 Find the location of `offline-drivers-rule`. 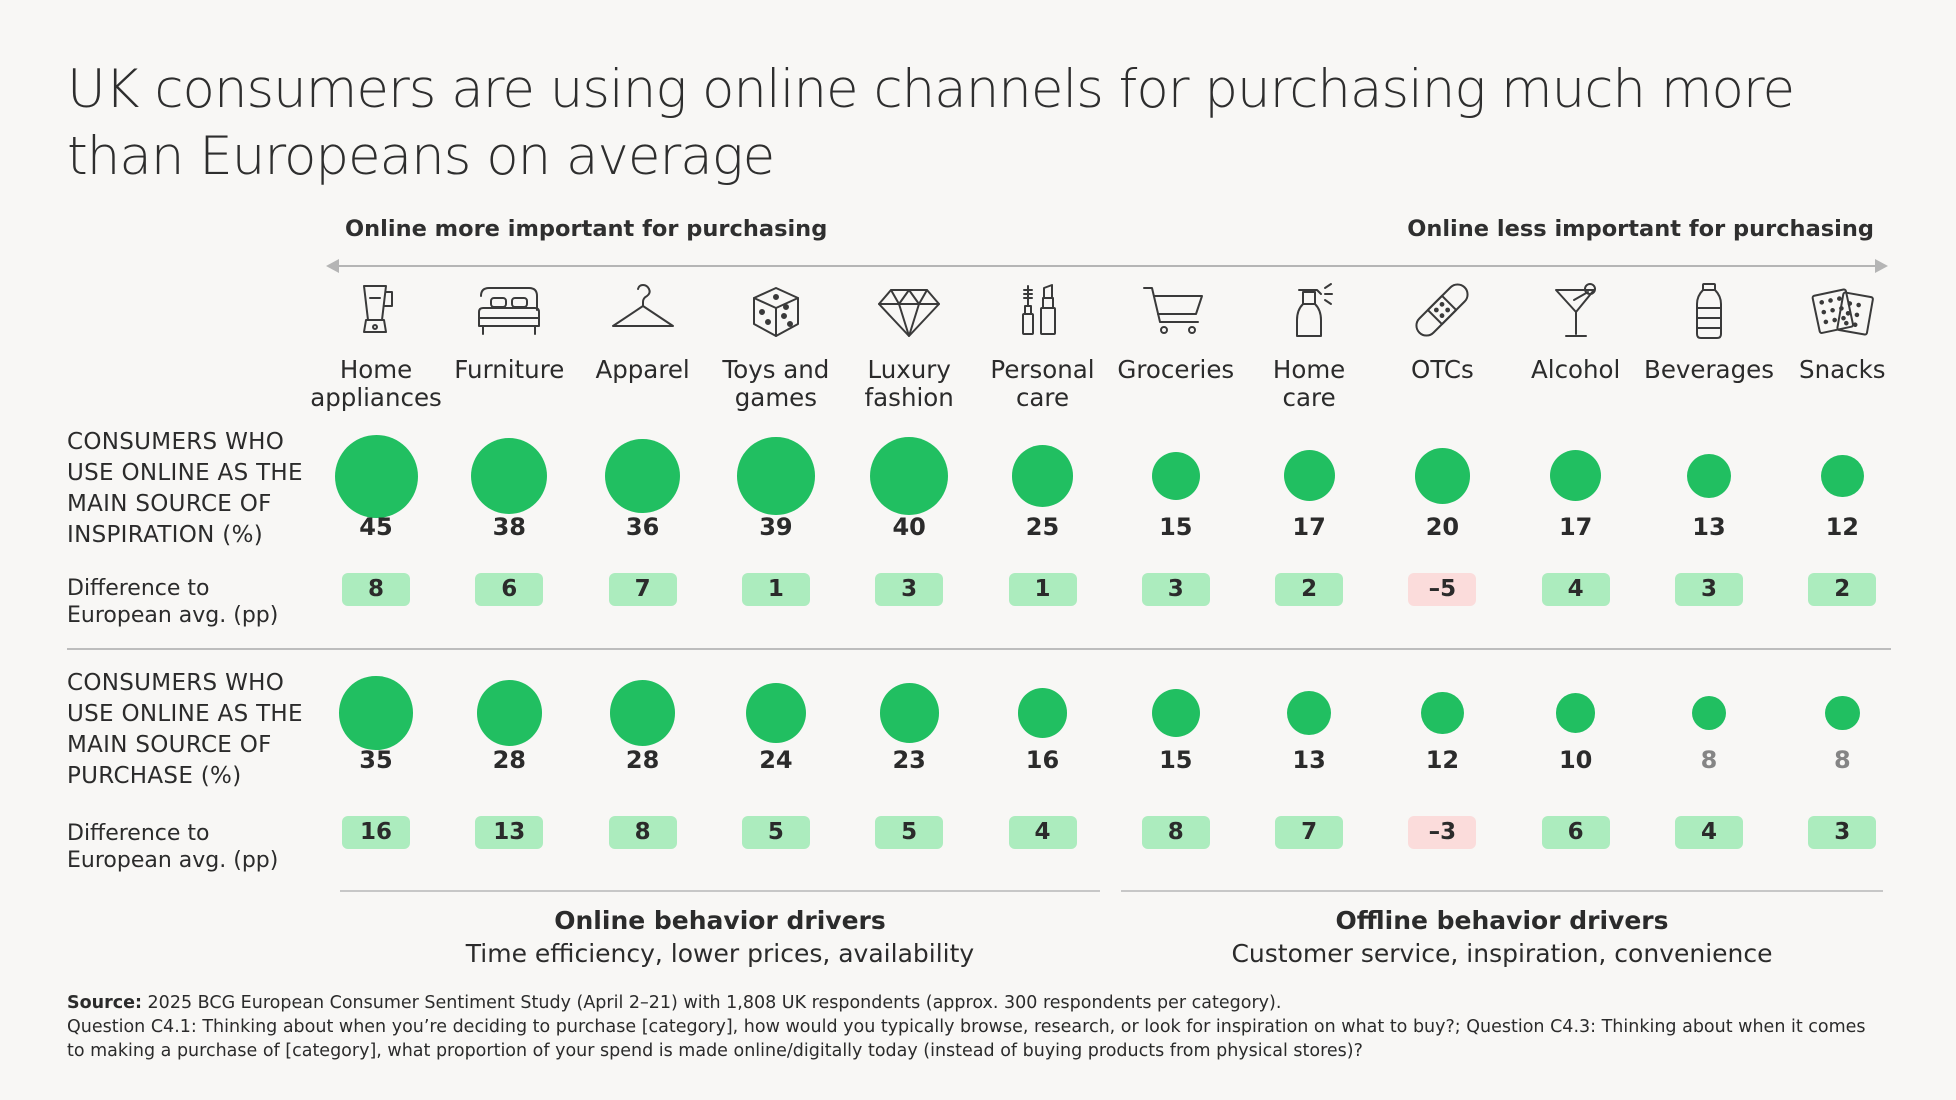

offline-drivers-rule is located at coordinates (1502, 891).